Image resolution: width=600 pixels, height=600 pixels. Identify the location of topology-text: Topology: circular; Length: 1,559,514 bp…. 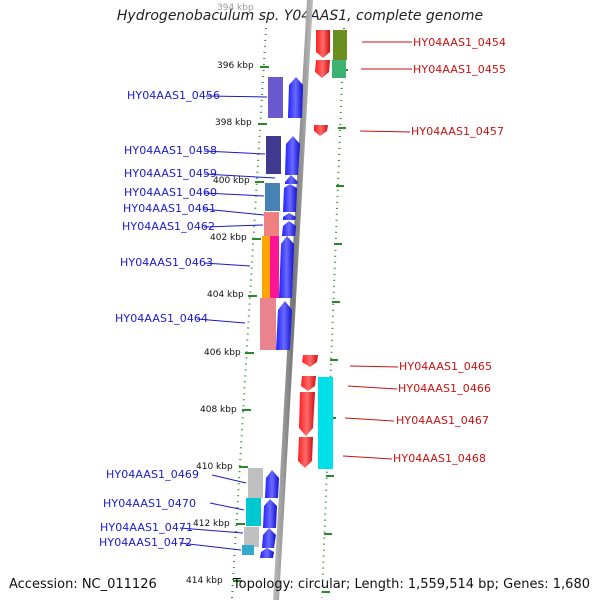
(411, 584).